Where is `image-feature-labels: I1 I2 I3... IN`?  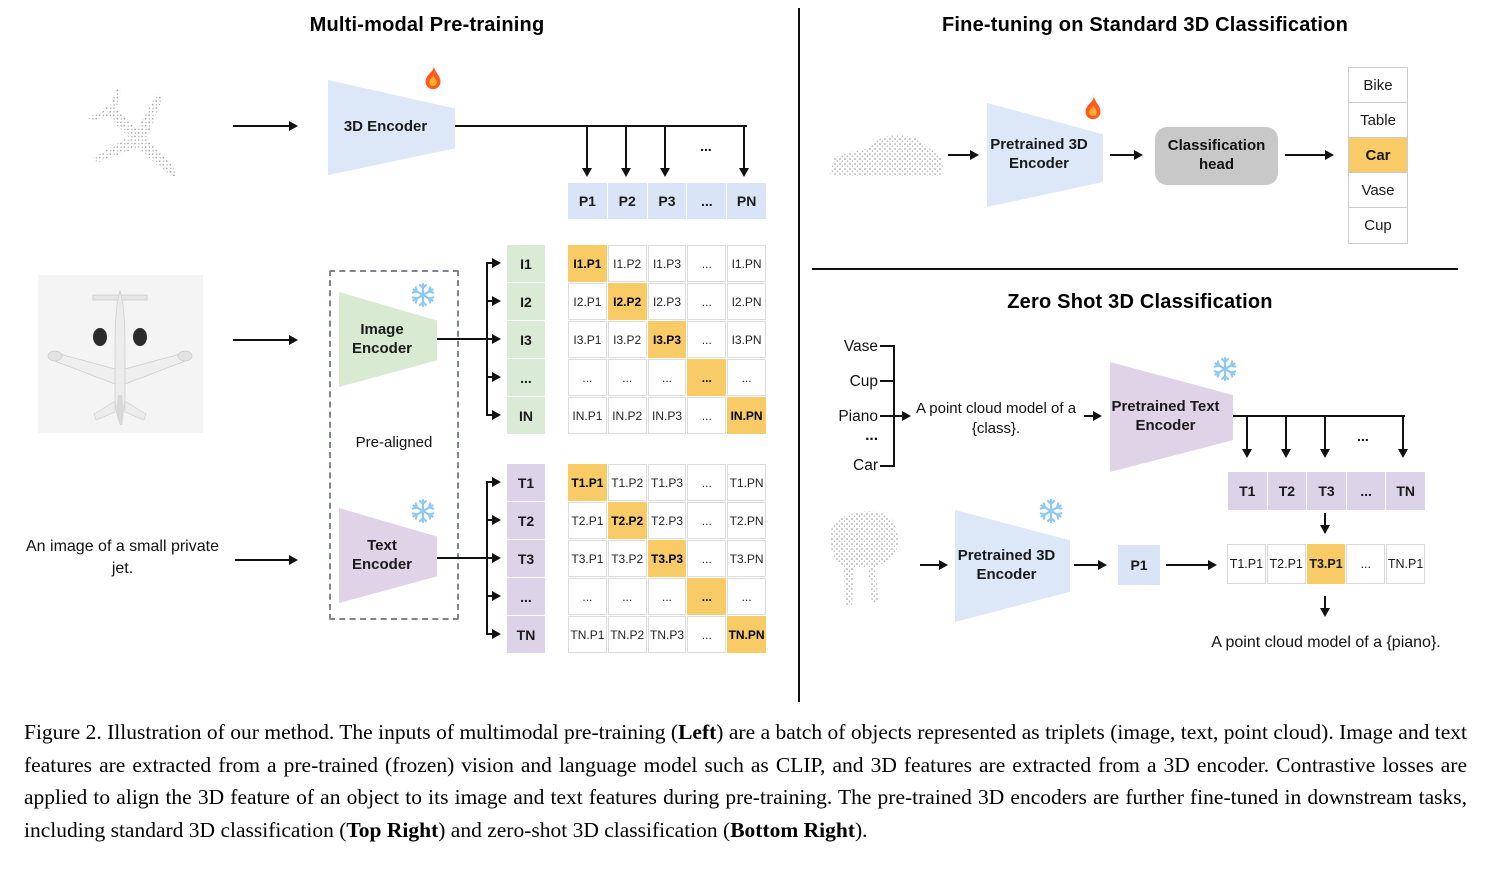
image-feature-labels: I1 I2 I3... IN is located at coordinates (526, 339).